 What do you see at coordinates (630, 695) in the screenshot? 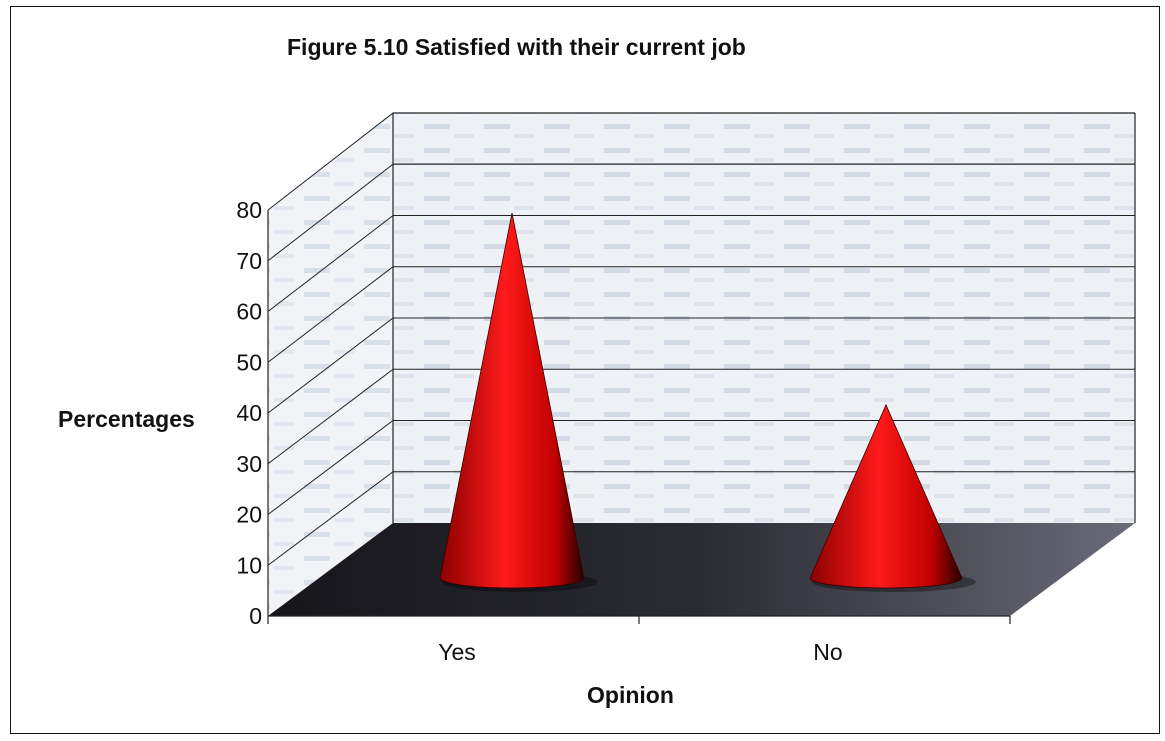
I see `x-axis-label: Opinion` at bounding box center [630, 695].